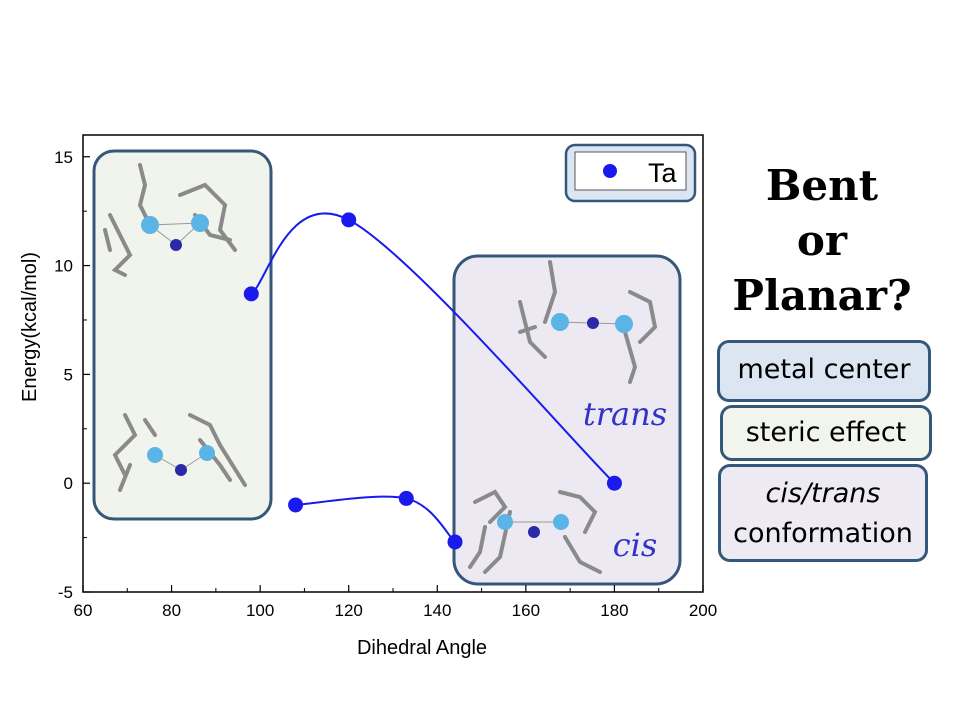 This screenshot has width=960, height=720. What do you see at coordinates (823, 533) in the screenshot?
I see `conformation-tag-label: conformation` at bounding box center [823, 533].